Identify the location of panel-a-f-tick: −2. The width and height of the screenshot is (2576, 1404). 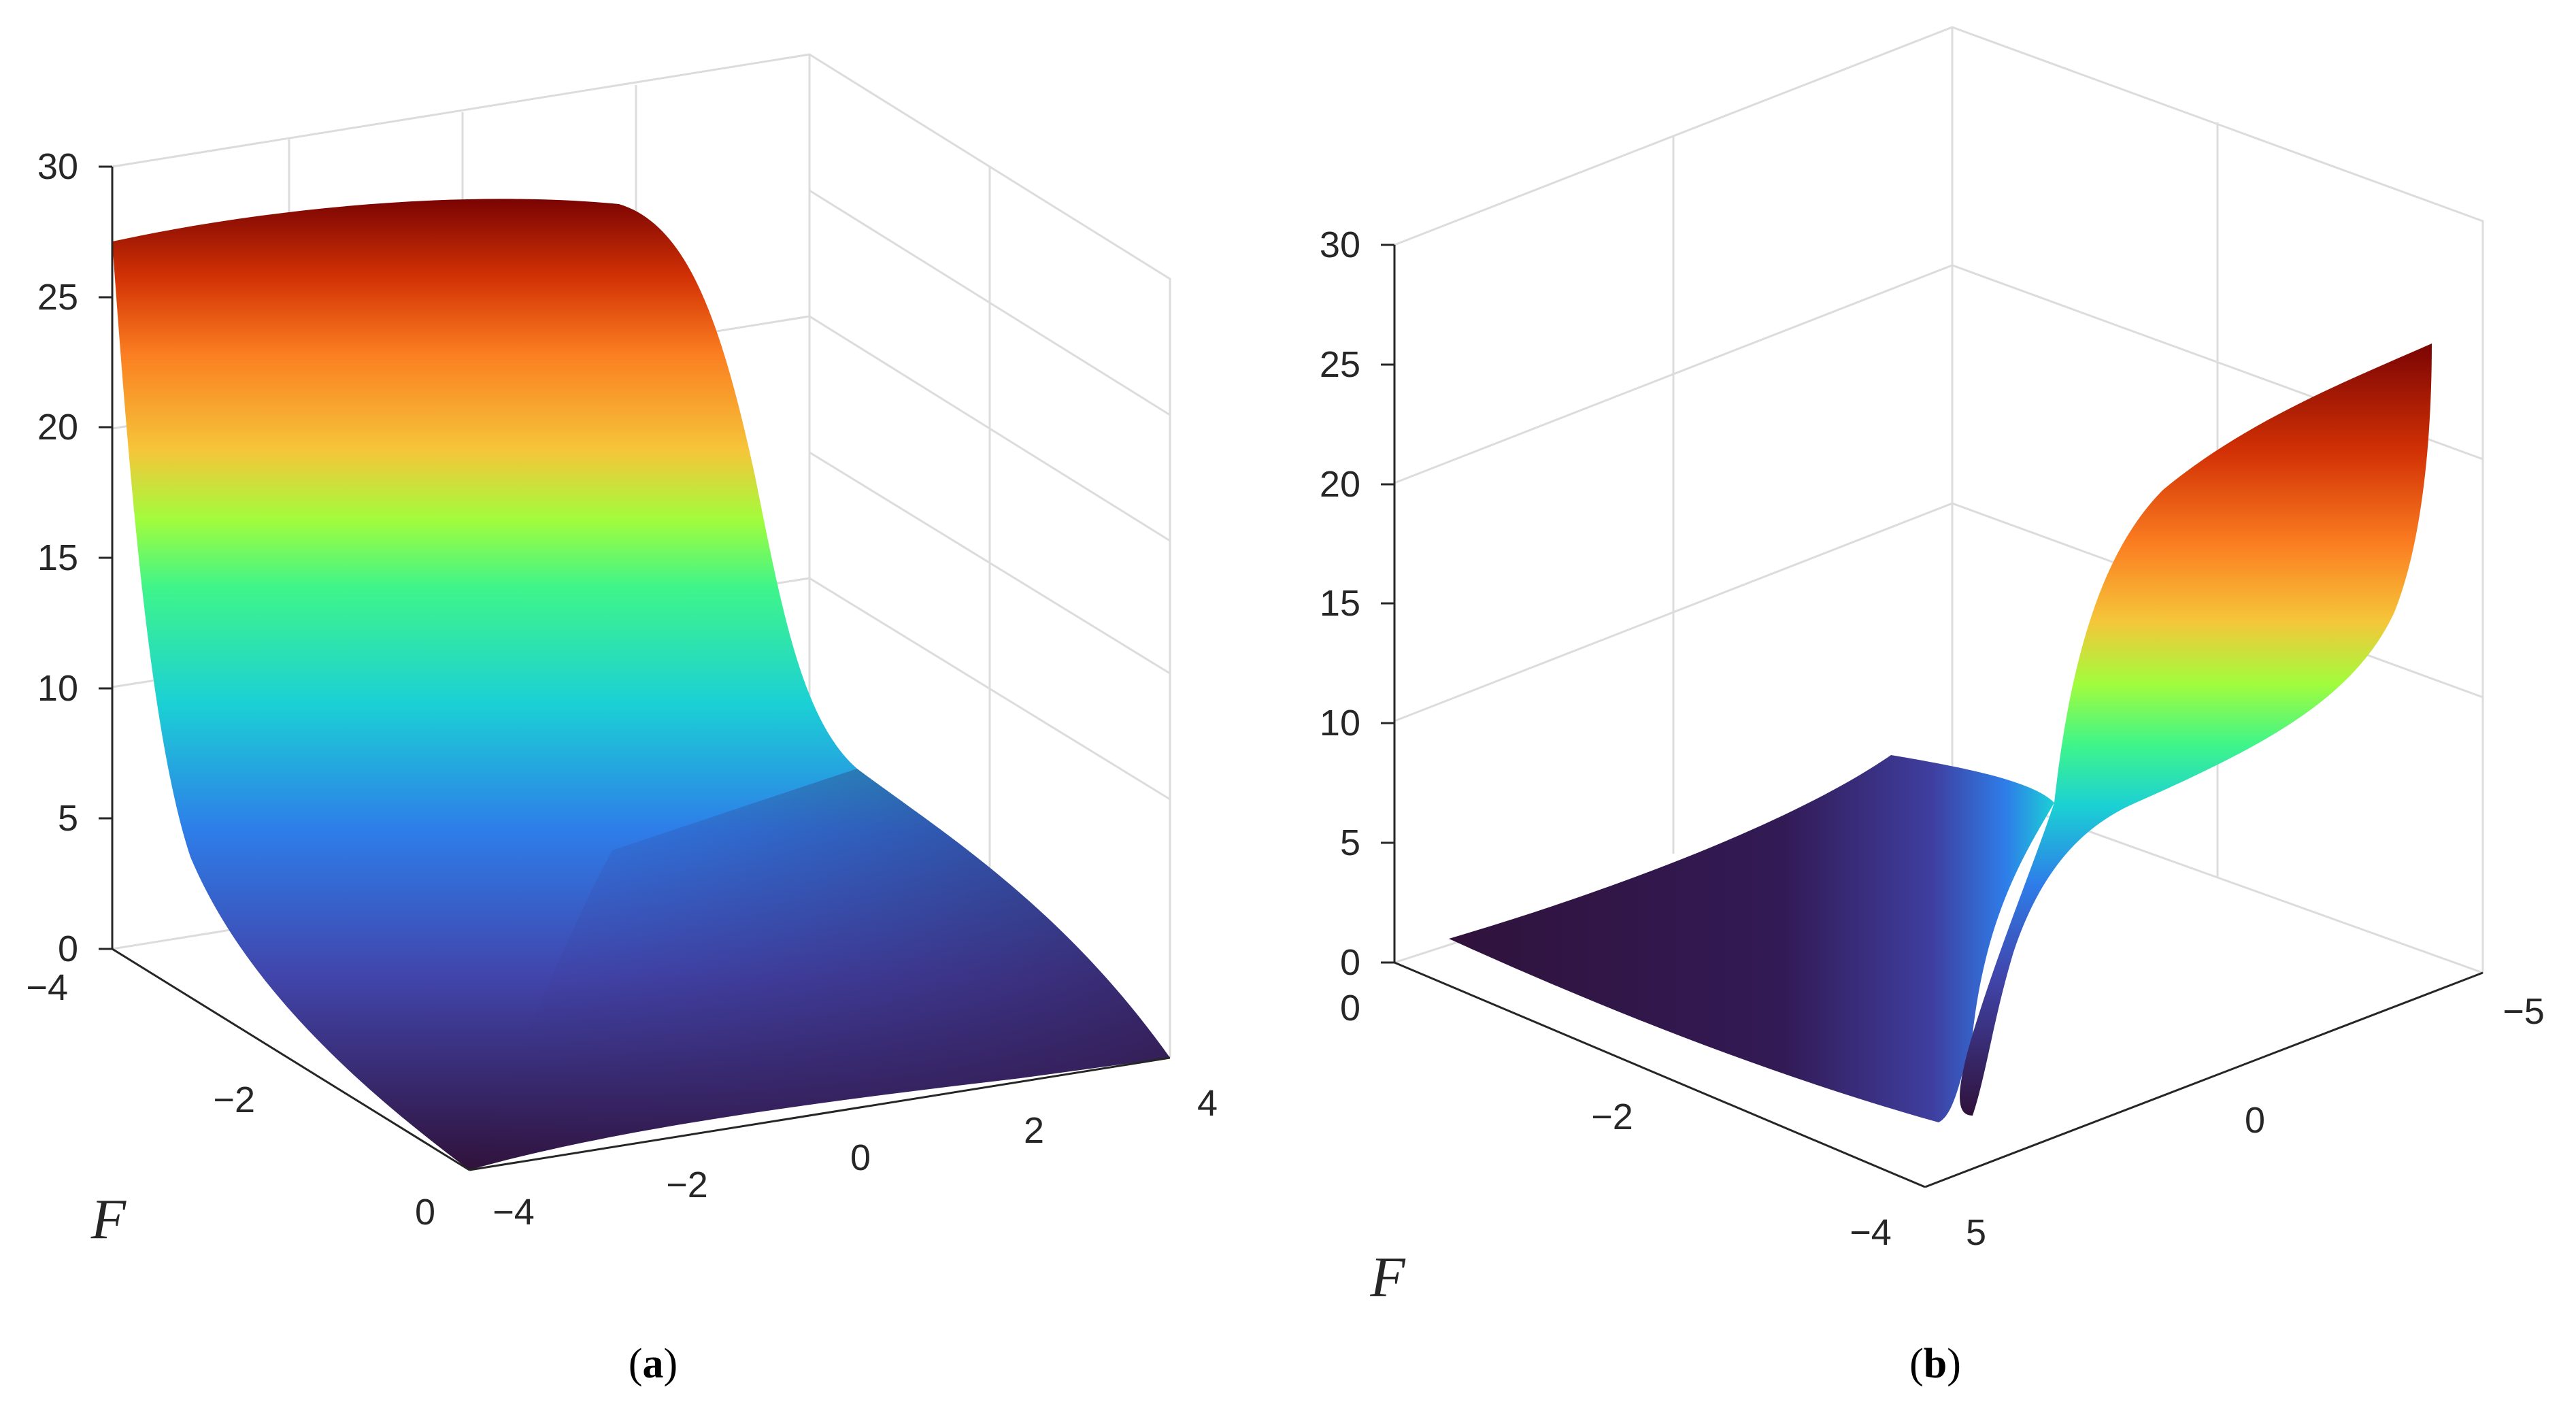
(234, 1100).